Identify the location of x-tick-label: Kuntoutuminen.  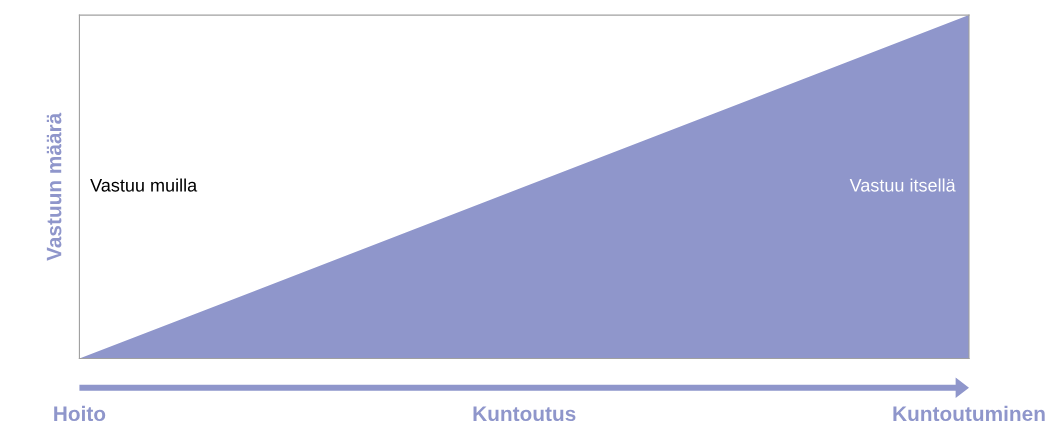
(969, 413).